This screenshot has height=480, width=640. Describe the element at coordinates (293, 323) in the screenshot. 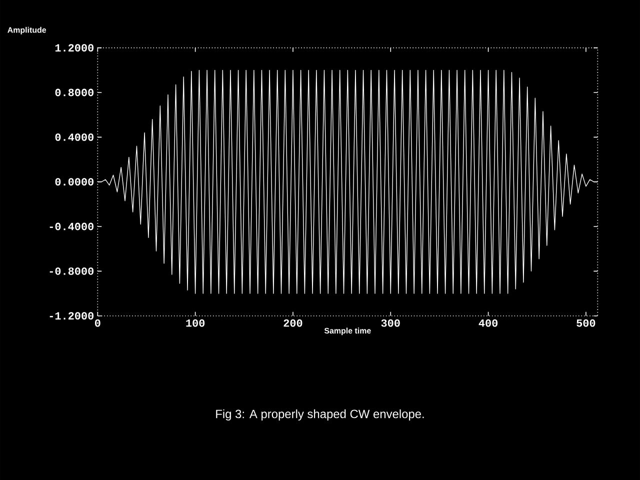

I see `x-tick-label: 200` at that location.